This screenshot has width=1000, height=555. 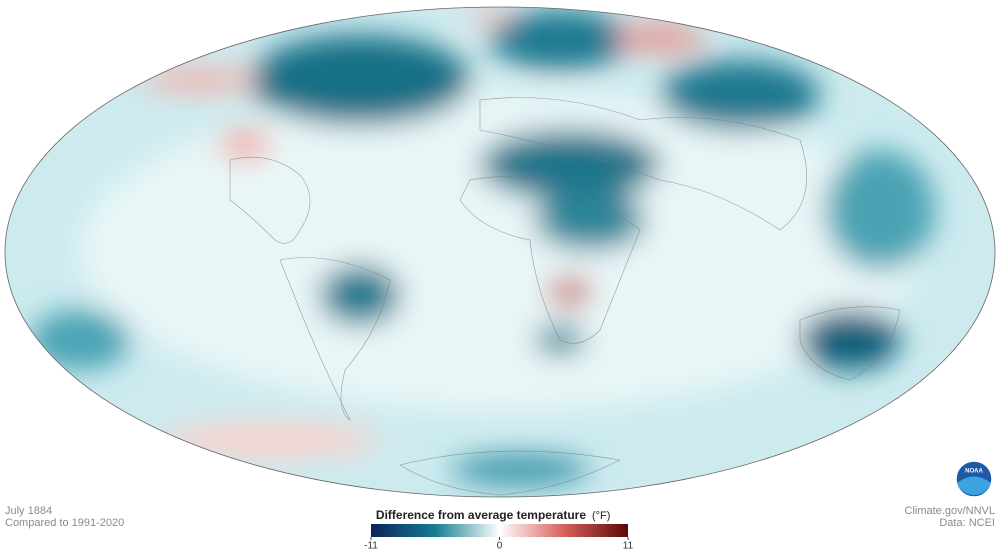 What do you see at coordinates (64, 523) in the screenshot?
I see `baseline: Compared to 1991-2020` at bounding box center [64, 523].